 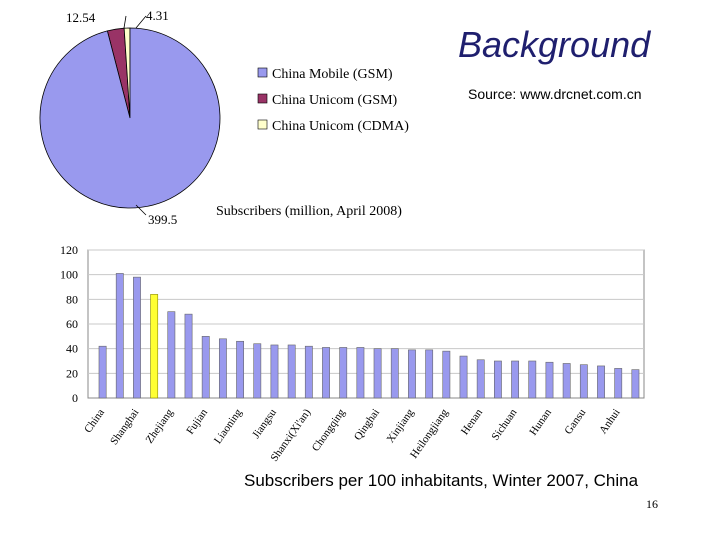 What do you see at coordinates (154, 346) in the screenshot?
I see `bar-guangdong` at bounding box center [154, 346].